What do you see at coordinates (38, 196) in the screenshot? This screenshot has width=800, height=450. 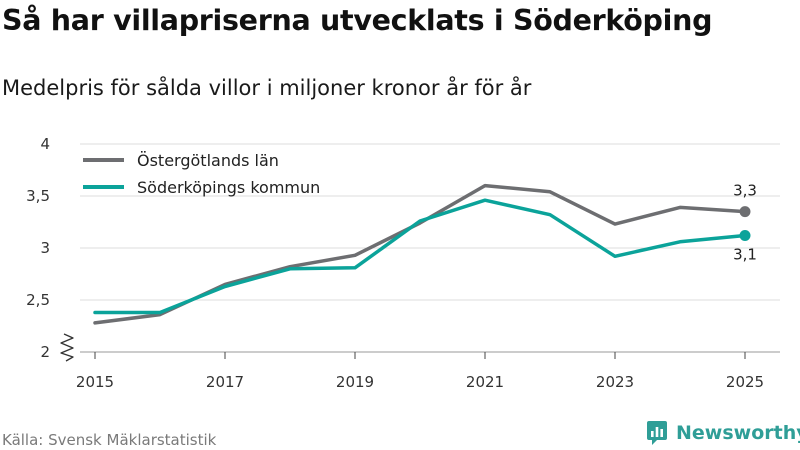 I see `y-tick-label: 3,5` at bounding box center [38, 196].